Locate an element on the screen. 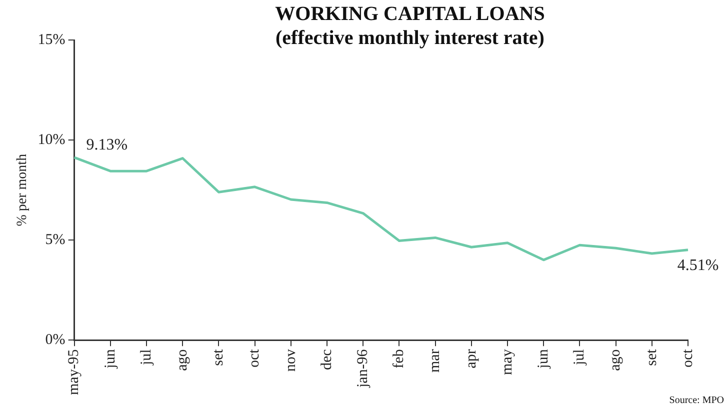 The image size is (728, 408). y-axis-title: % per month is located at coordinates (22, 190).